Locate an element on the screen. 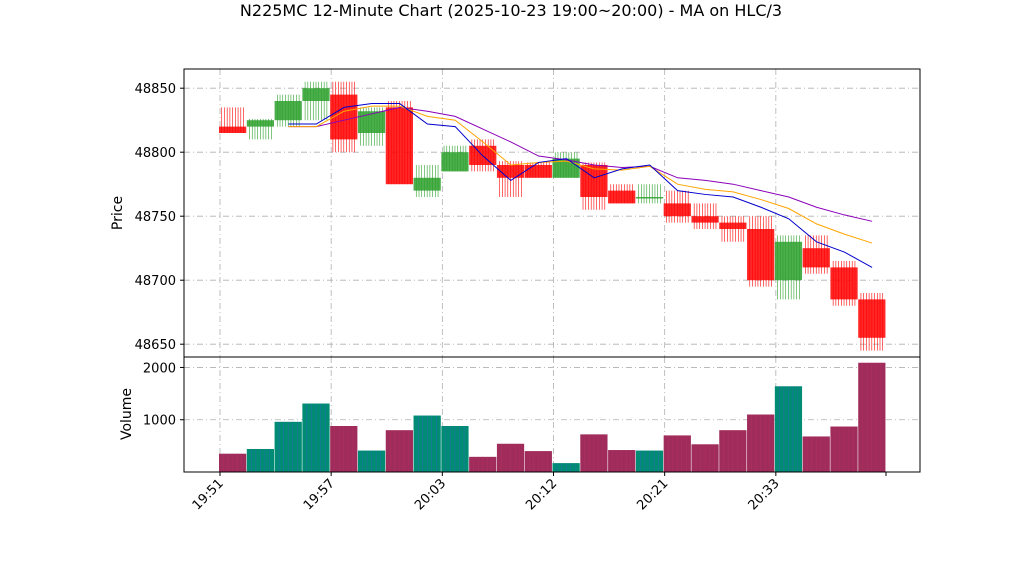 This screenshot has height=579, width=1022. volume-axis-label: Volume is located at coordinates (127, 414).